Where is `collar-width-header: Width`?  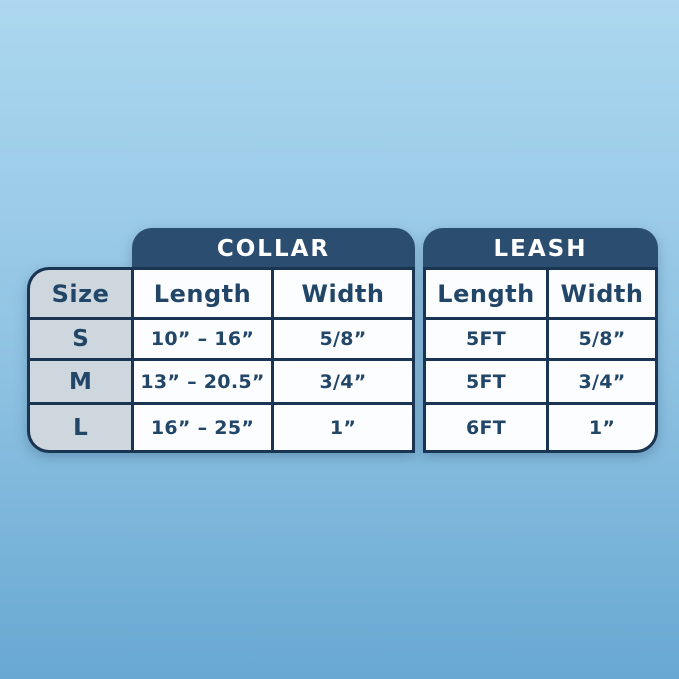 collar-width-header: Width is located at coordinates (343, 293).